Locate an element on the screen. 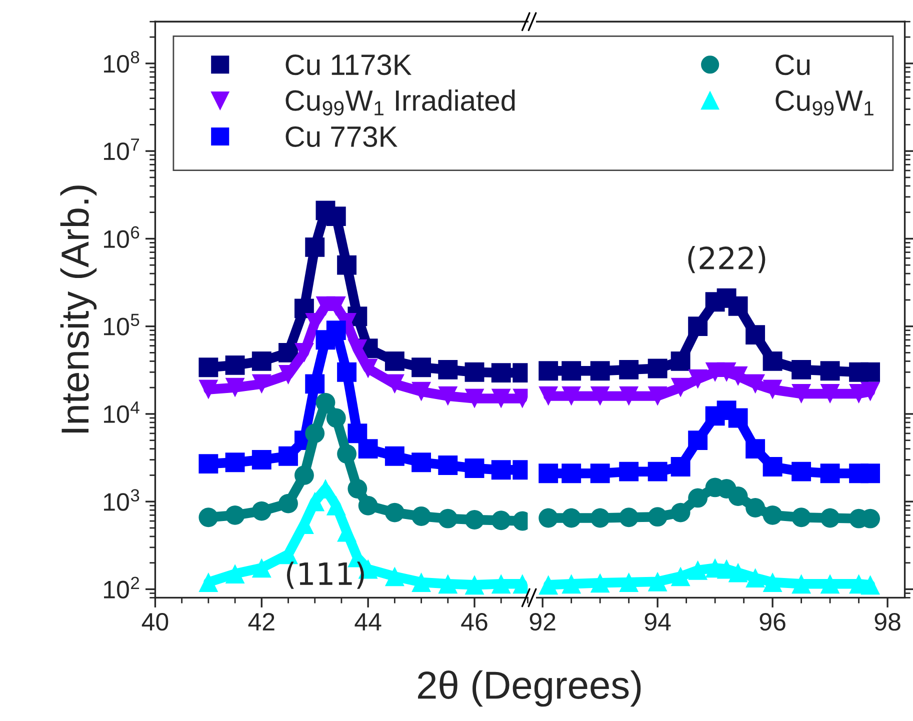  y-tick-label: 10$^{2}$ is located at coordinates (122, 587).